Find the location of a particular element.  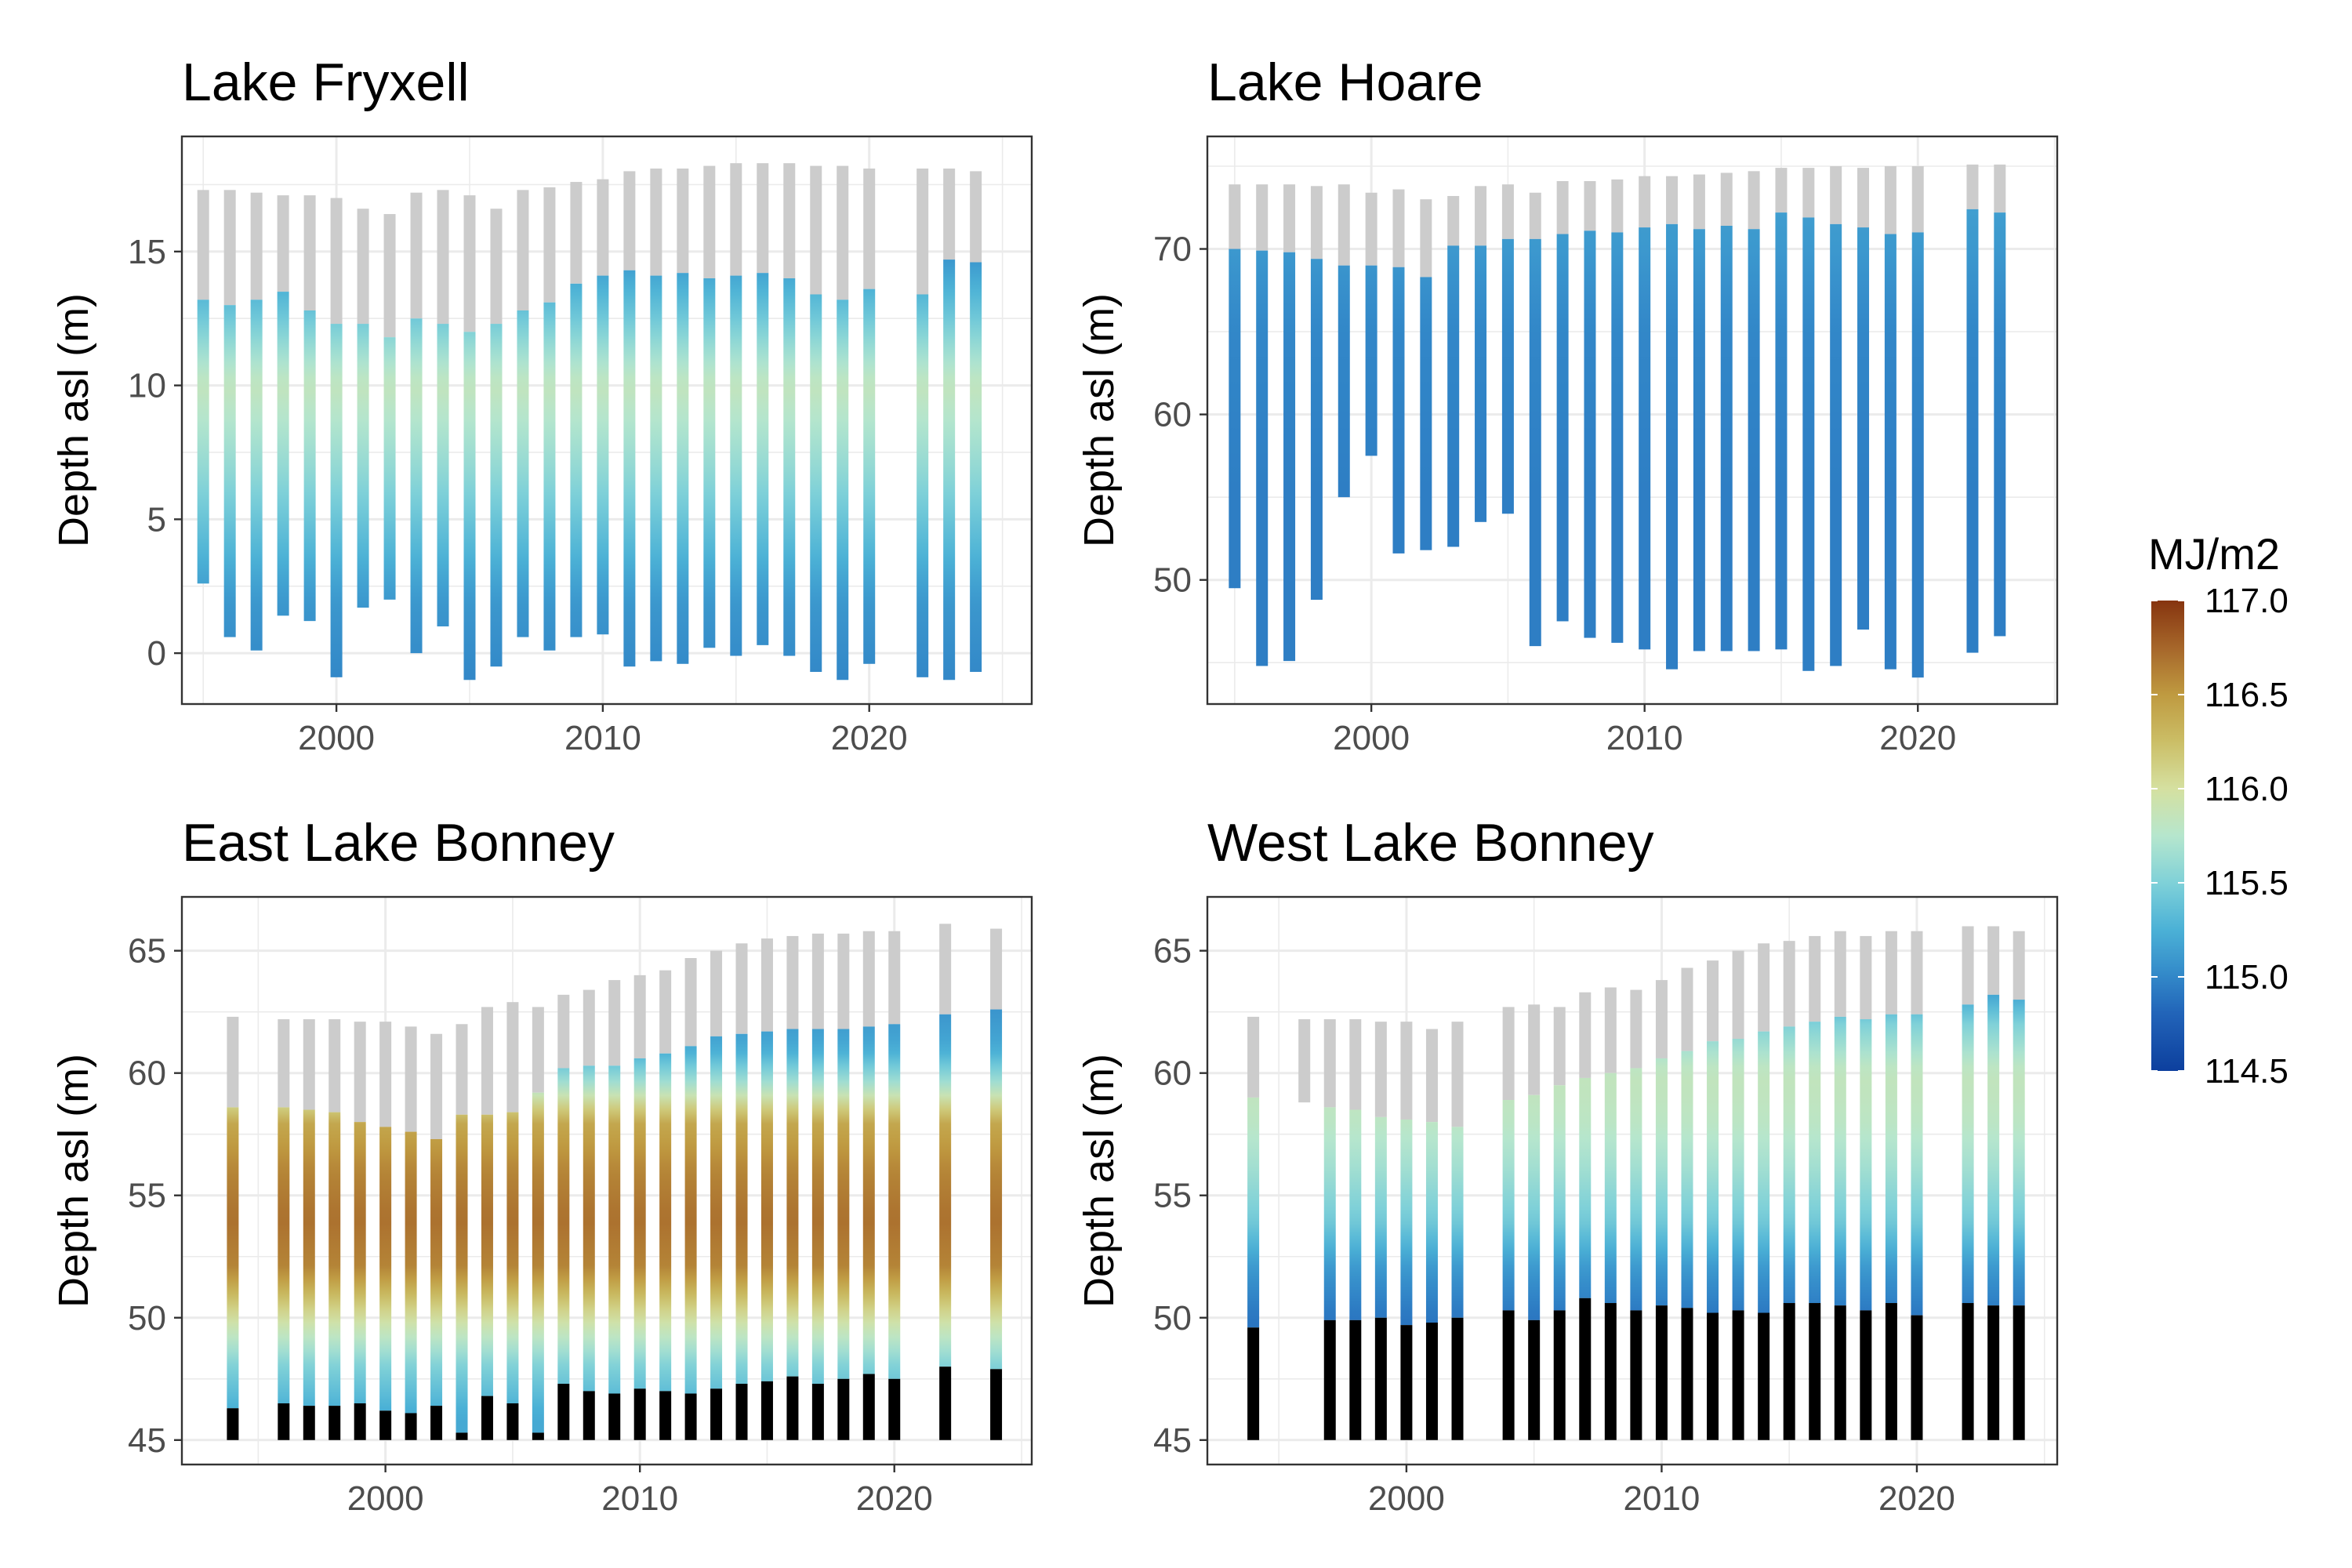

legend-break-label: 117.0 is located at coordinates (2246, 601).